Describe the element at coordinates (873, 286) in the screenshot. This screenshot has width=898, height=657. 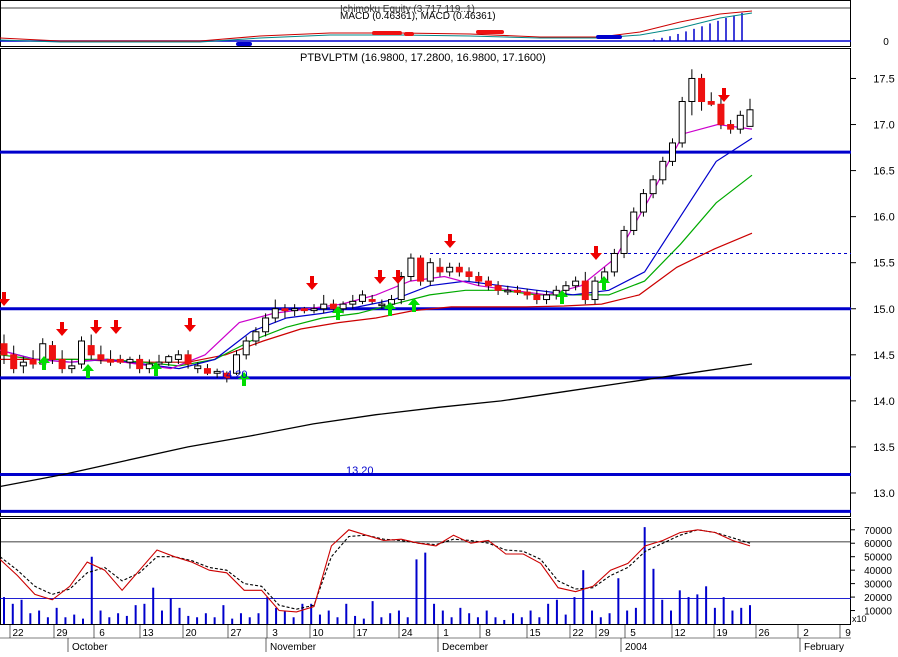
I see `price-axis: 17.5 17.0 16.5 16.0 15.5 15.0 14.5 14.0 13.5 13.0` at that location.